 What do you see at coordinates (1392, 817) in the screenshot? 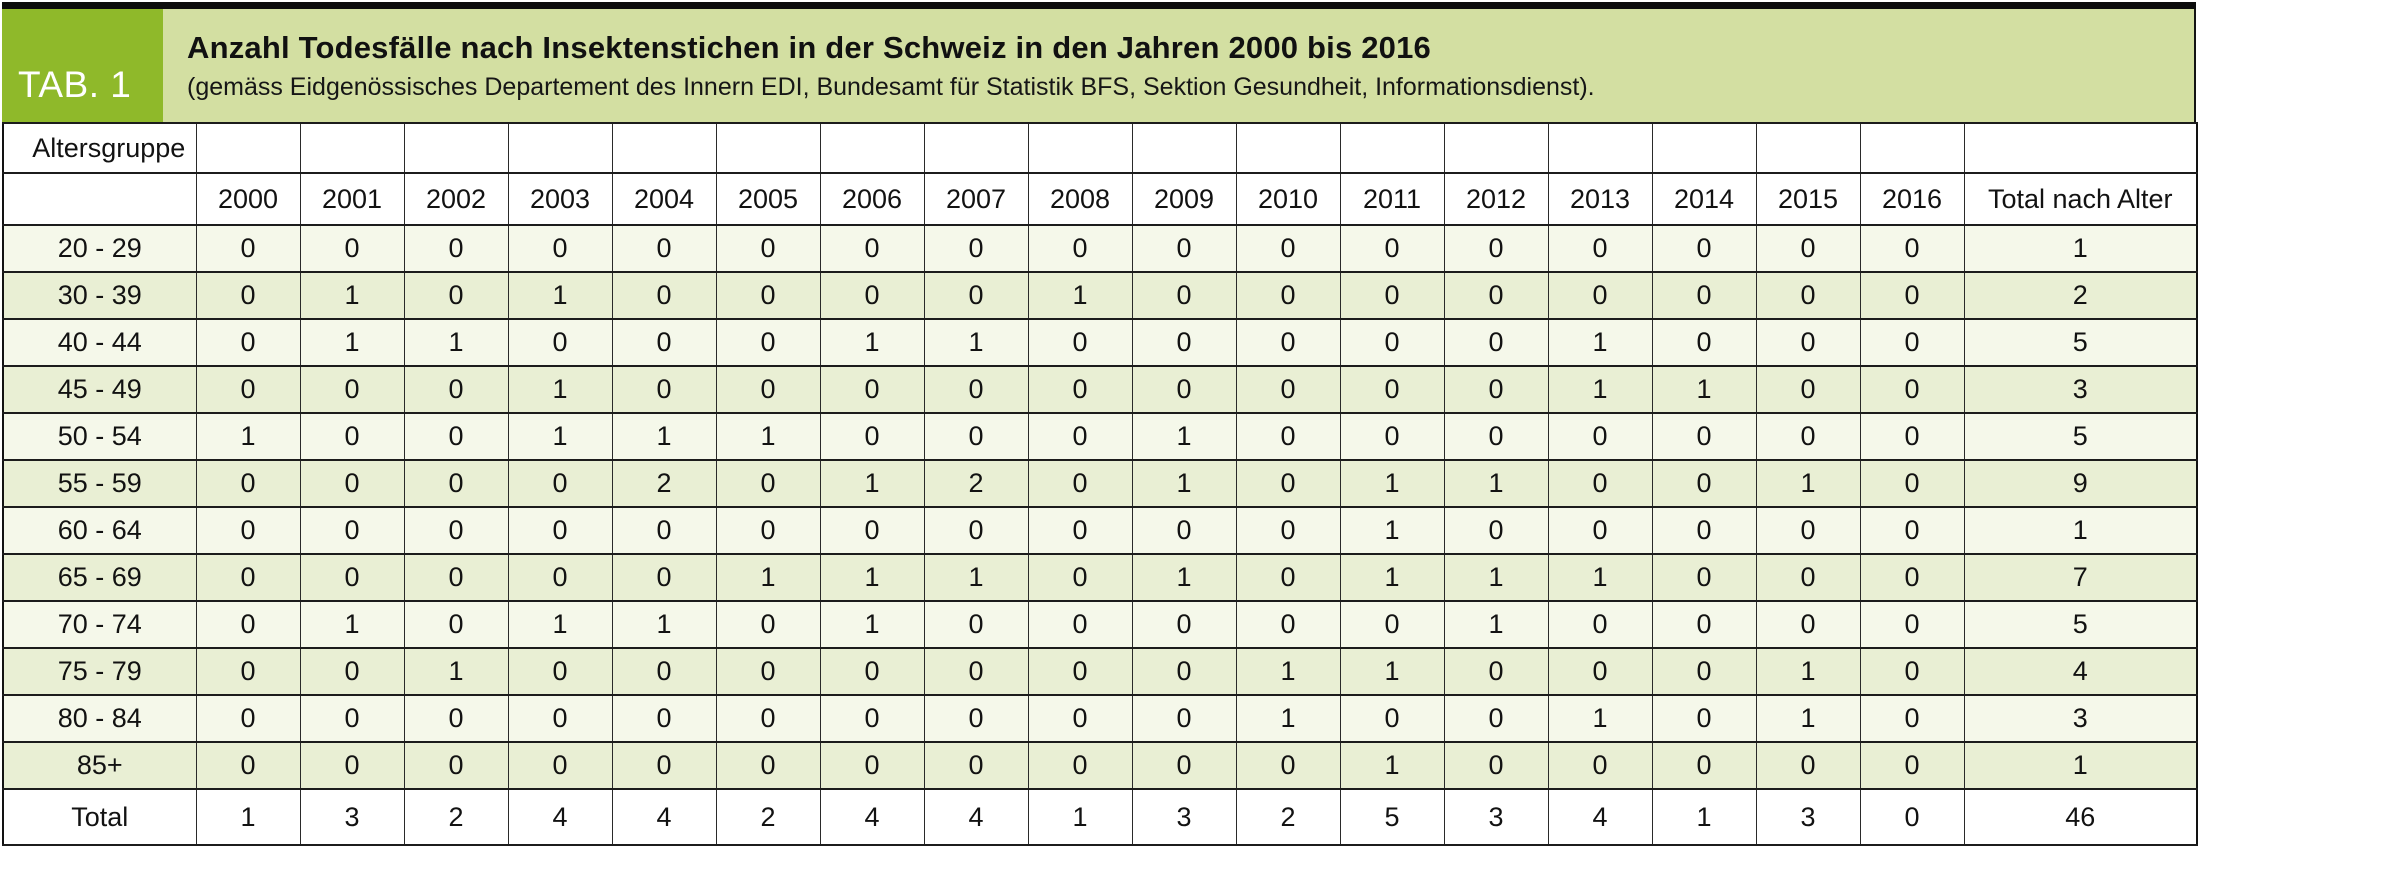
I see `column-total-cell: 5` at bounding box center [1392, 817].